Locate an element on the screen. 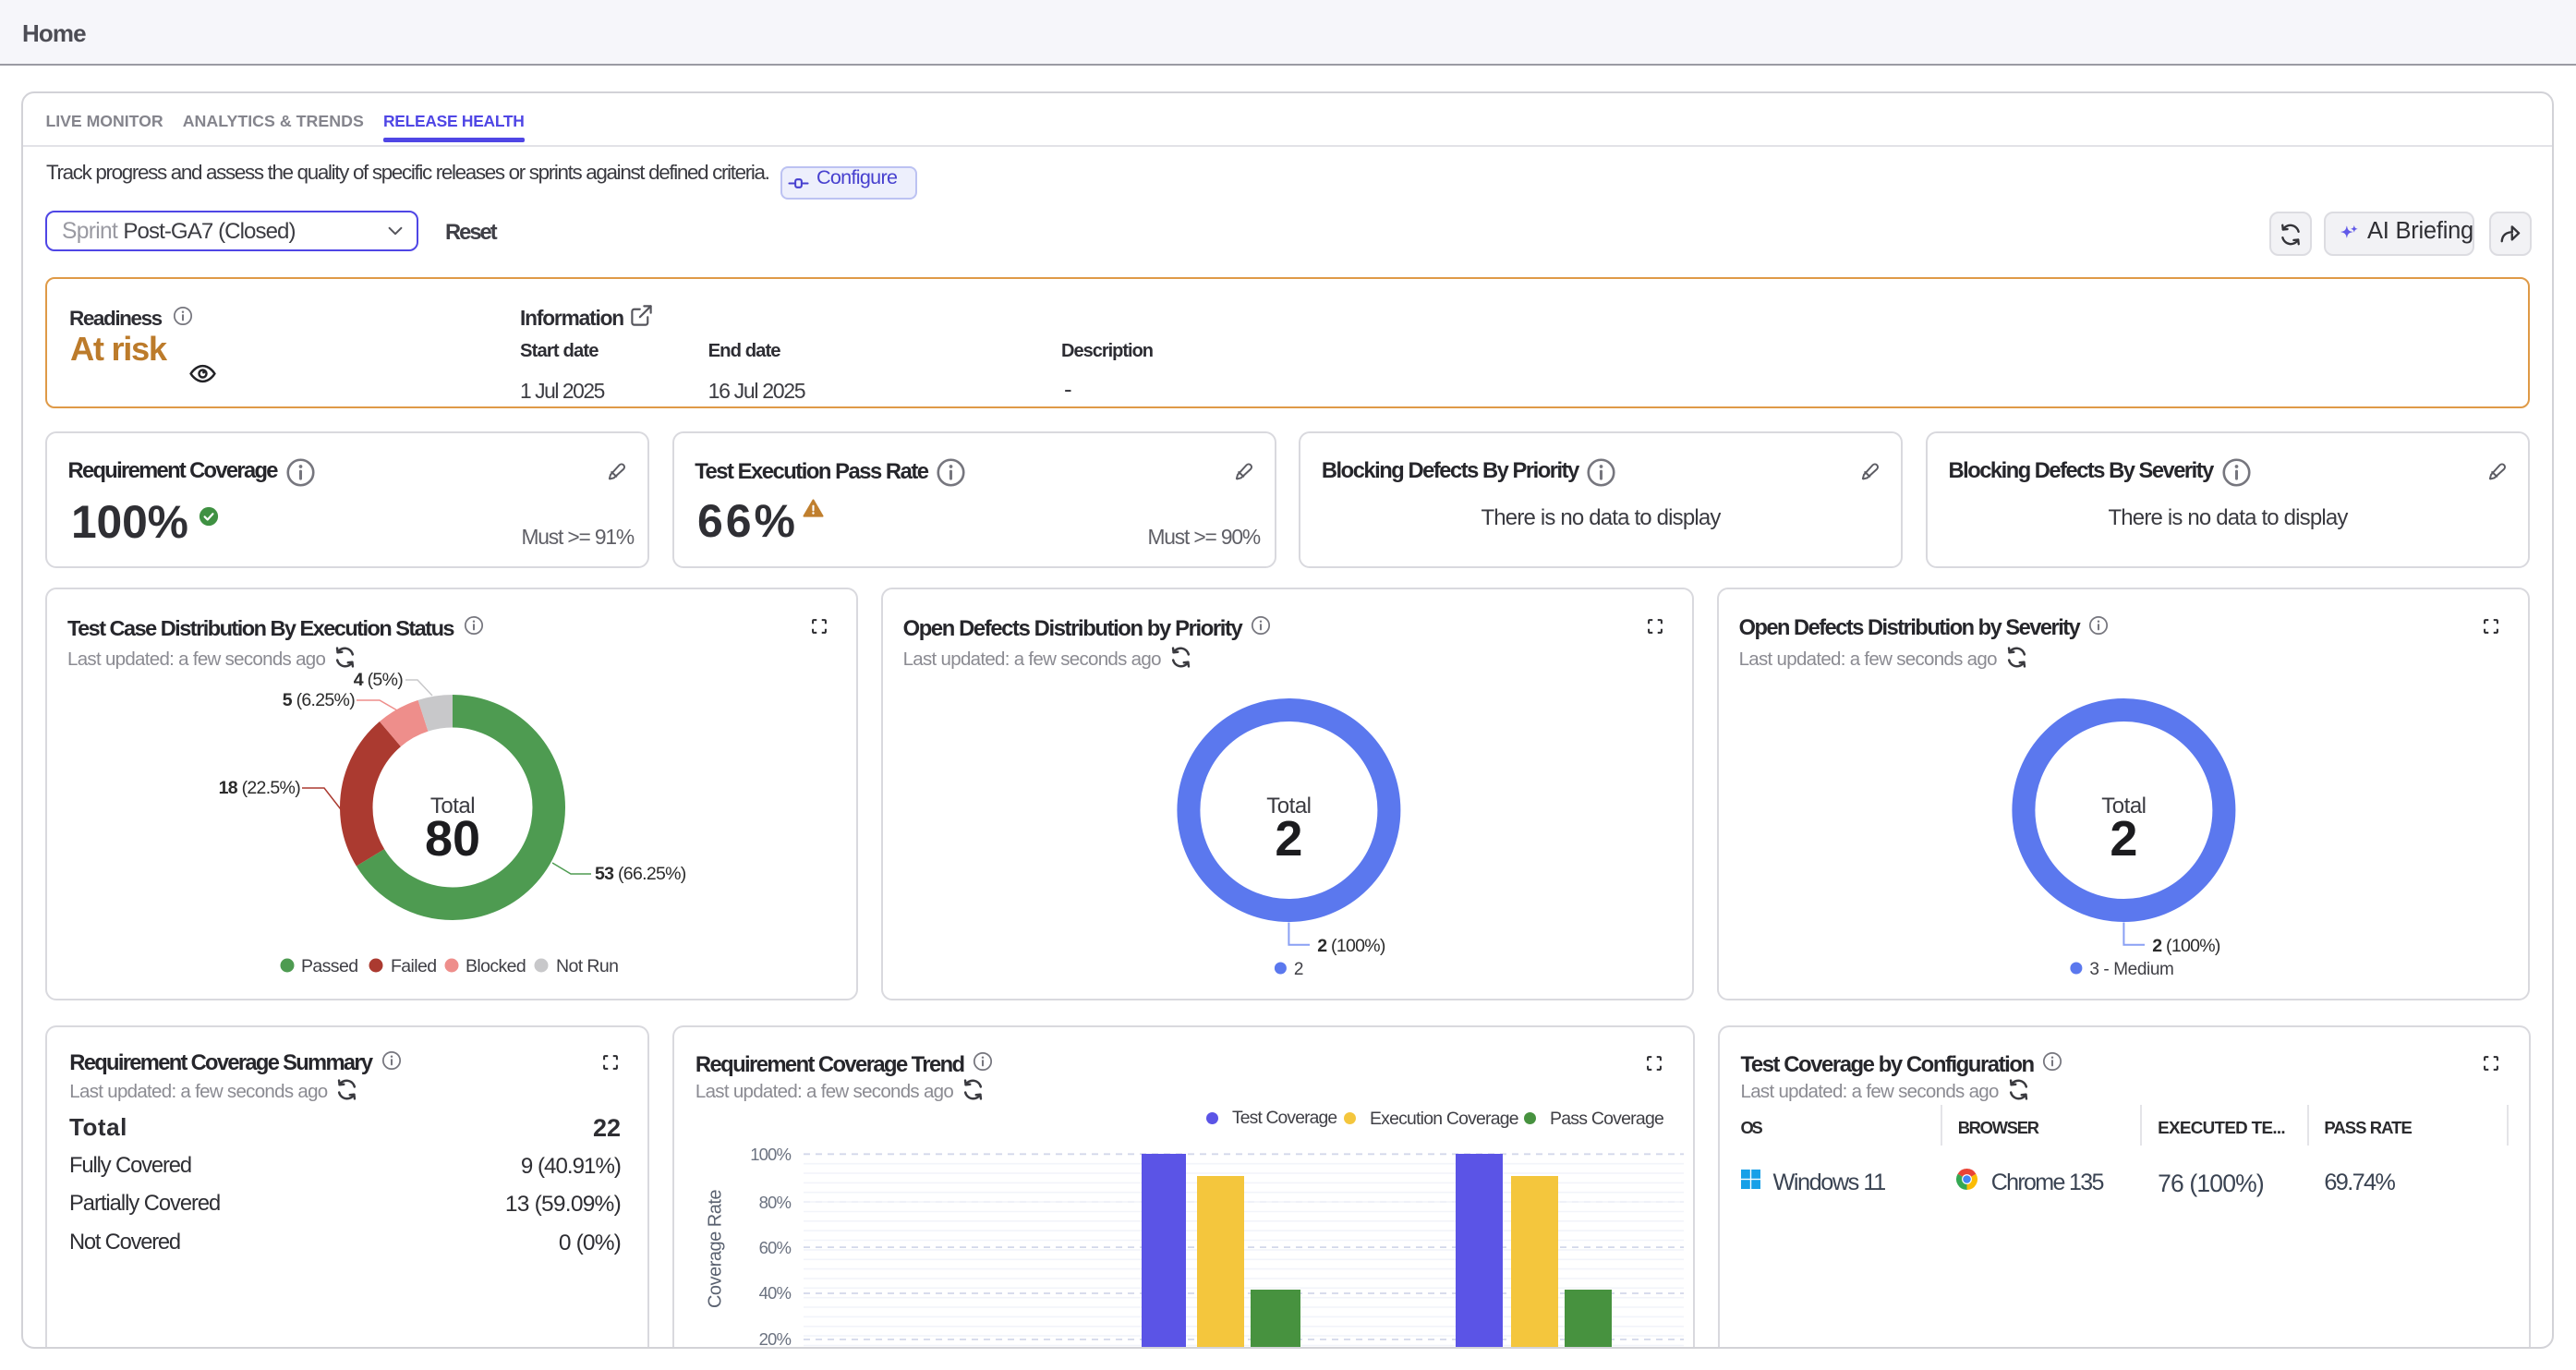 Image resolution: width=2576 pixels, height=1370 pixels. svg-text: Failed is located at coordinates (414, 966).